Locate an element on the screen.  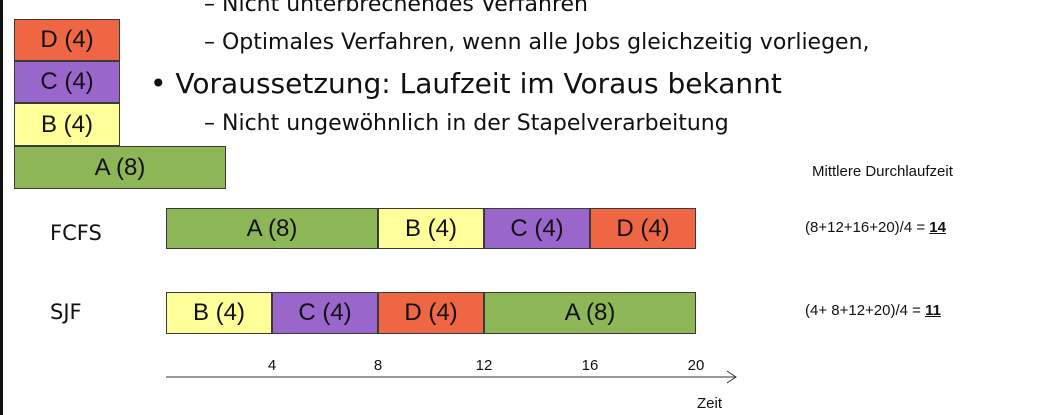
fcfs-job-d: D (4) is located at coordinates (643, 228).